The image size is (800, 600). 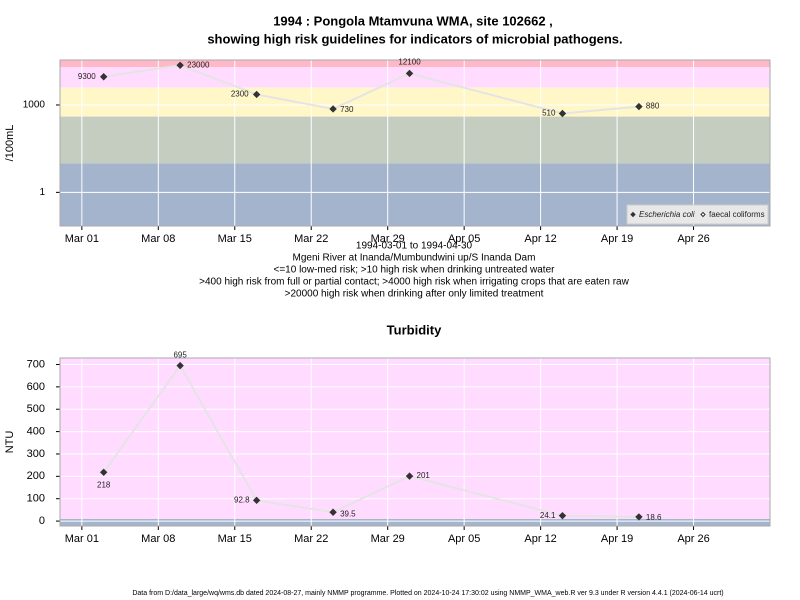 I want to click on data-label: 39.5, so click(x=348, y=513).